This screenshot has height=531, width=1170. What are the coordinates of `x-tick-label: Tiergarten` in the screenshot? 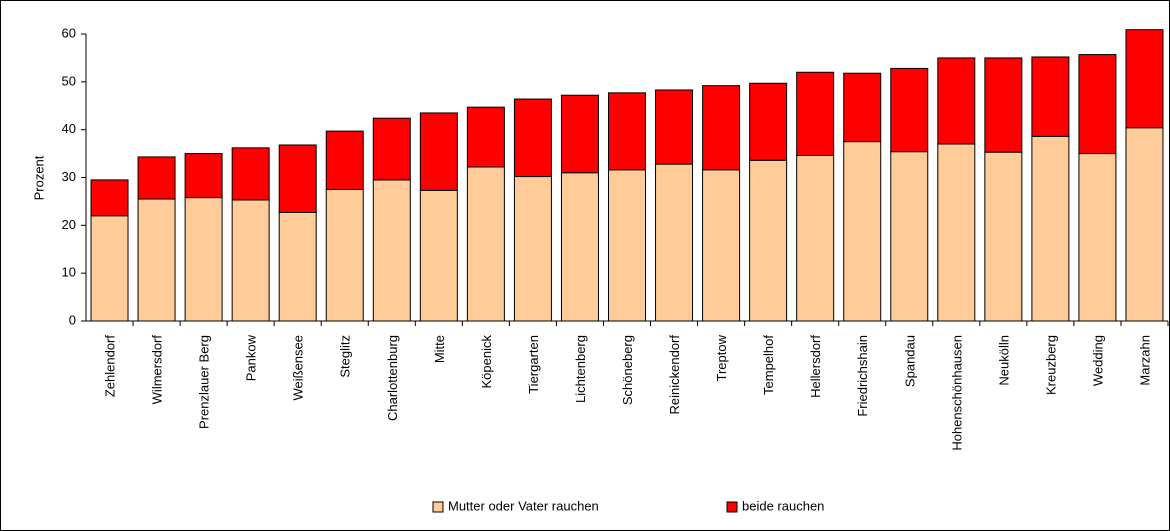 It's located at (533, 364).